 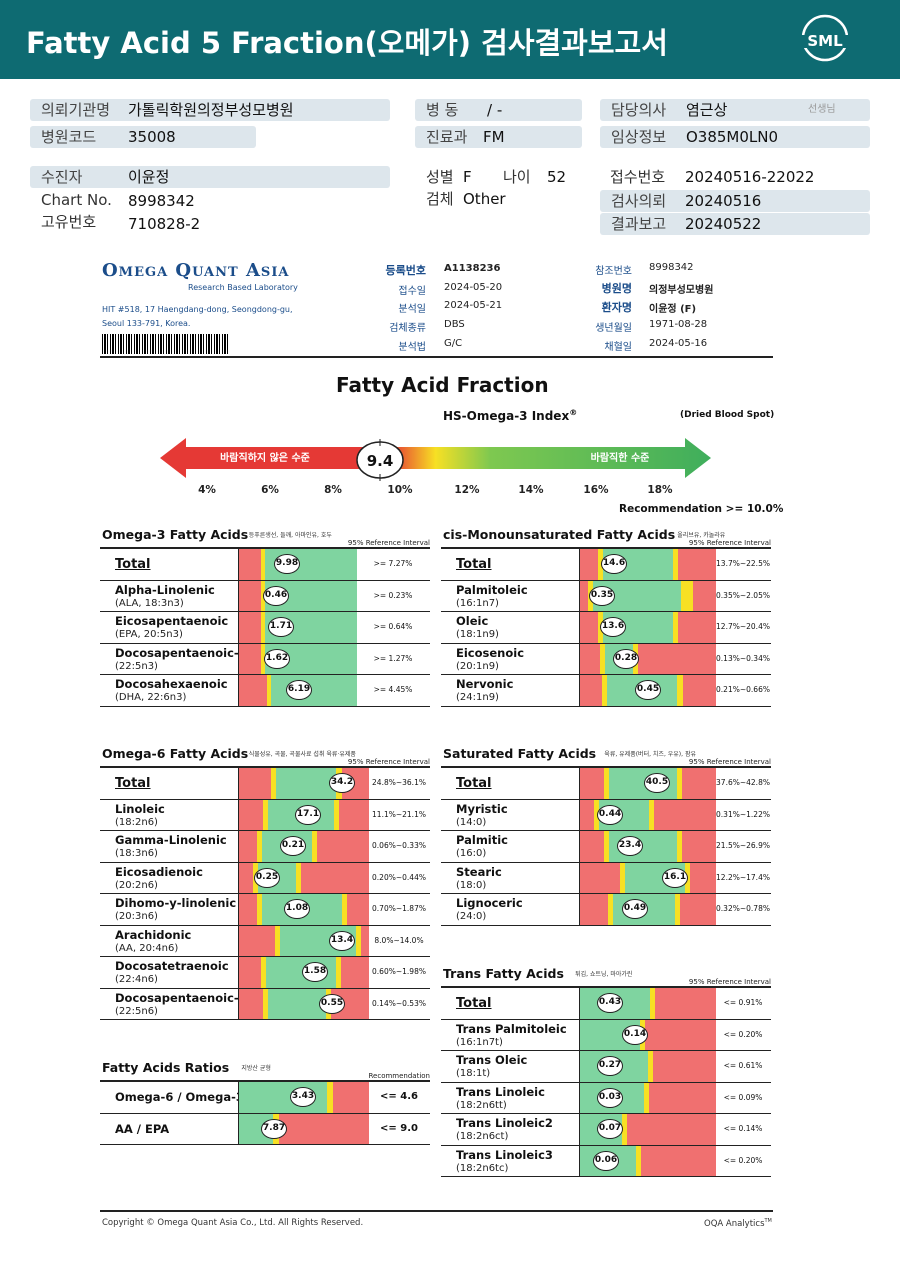 I want to click on anal-value: 2024-05-21, so click(x=473, y=305).